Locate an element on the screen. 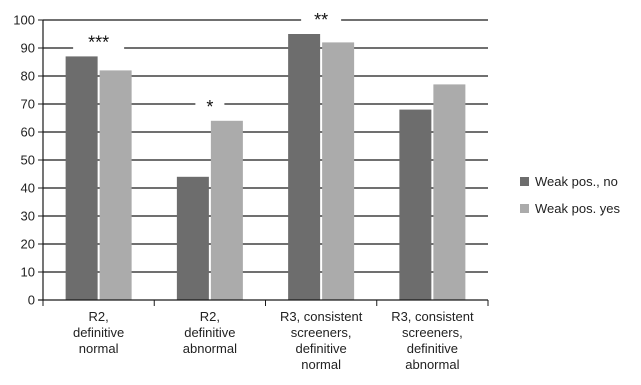 The height and width of the screenshot is (385, 641). y-tick-label: 0 is located at coordinates (31, 300).